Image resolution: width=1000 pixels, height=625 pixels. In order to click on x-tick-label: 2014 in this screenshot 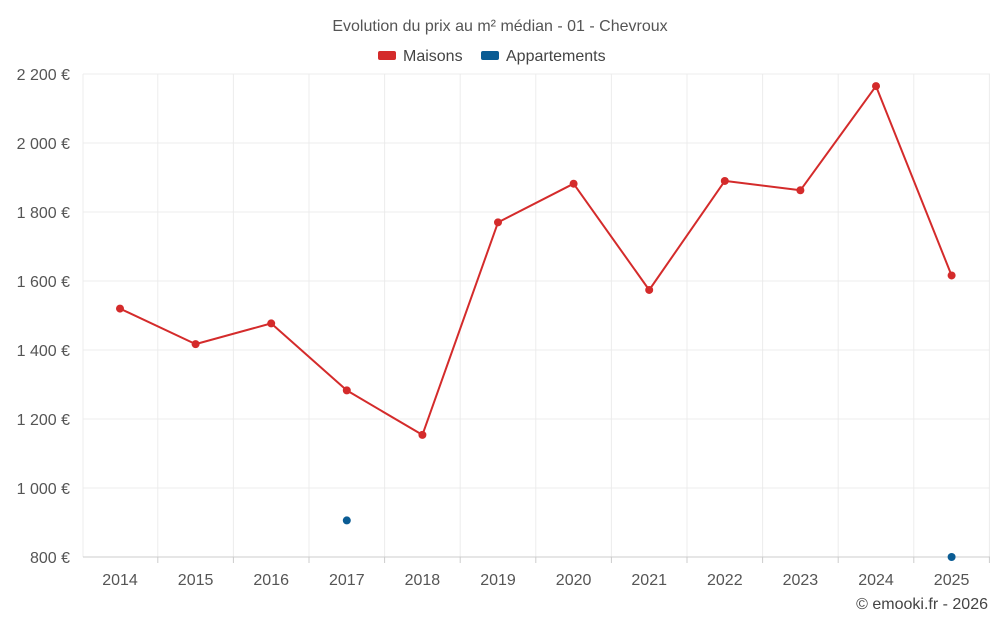, I will do `click(120, 580)`.